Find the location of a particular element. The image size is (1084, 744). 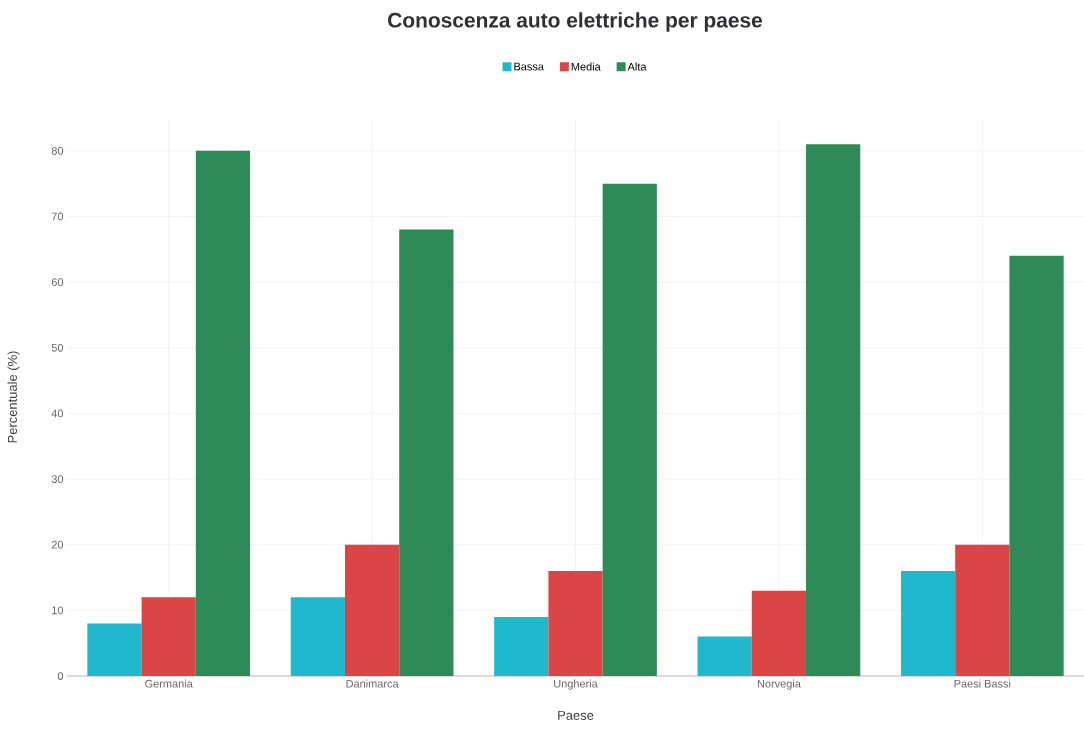

y-tick-label: 60 is located at coordinates (57, 282).